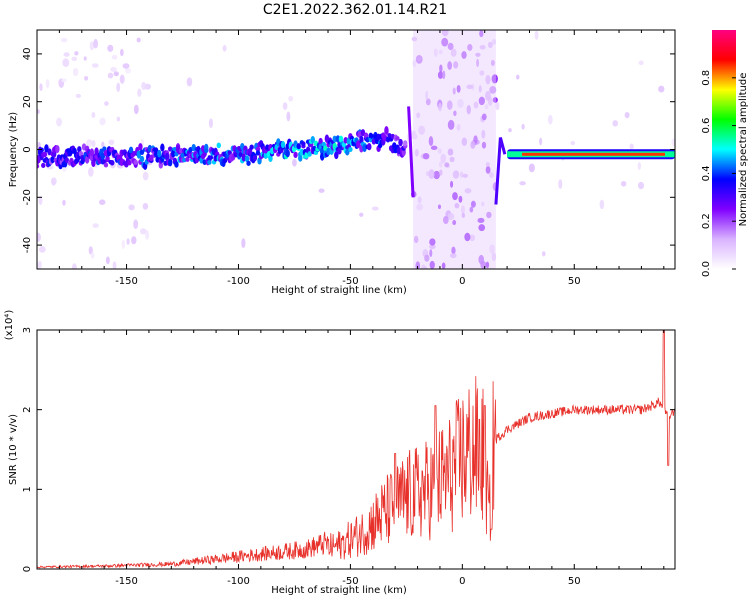  What do you see at coordinates (350, 281) in the screenshot?
I see `top-xtick-label: -50` at bounding box center [350, 281].